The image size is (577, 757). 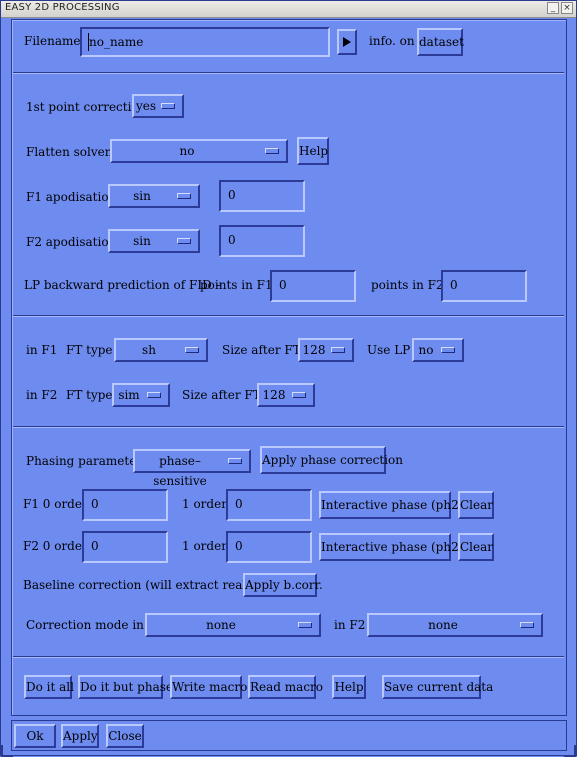 What do you see at coordinates (283, 585) in the screenshot?
I see `apply-baseline-correction-button: Apply b.corr.` at bounding box center [283, 585].